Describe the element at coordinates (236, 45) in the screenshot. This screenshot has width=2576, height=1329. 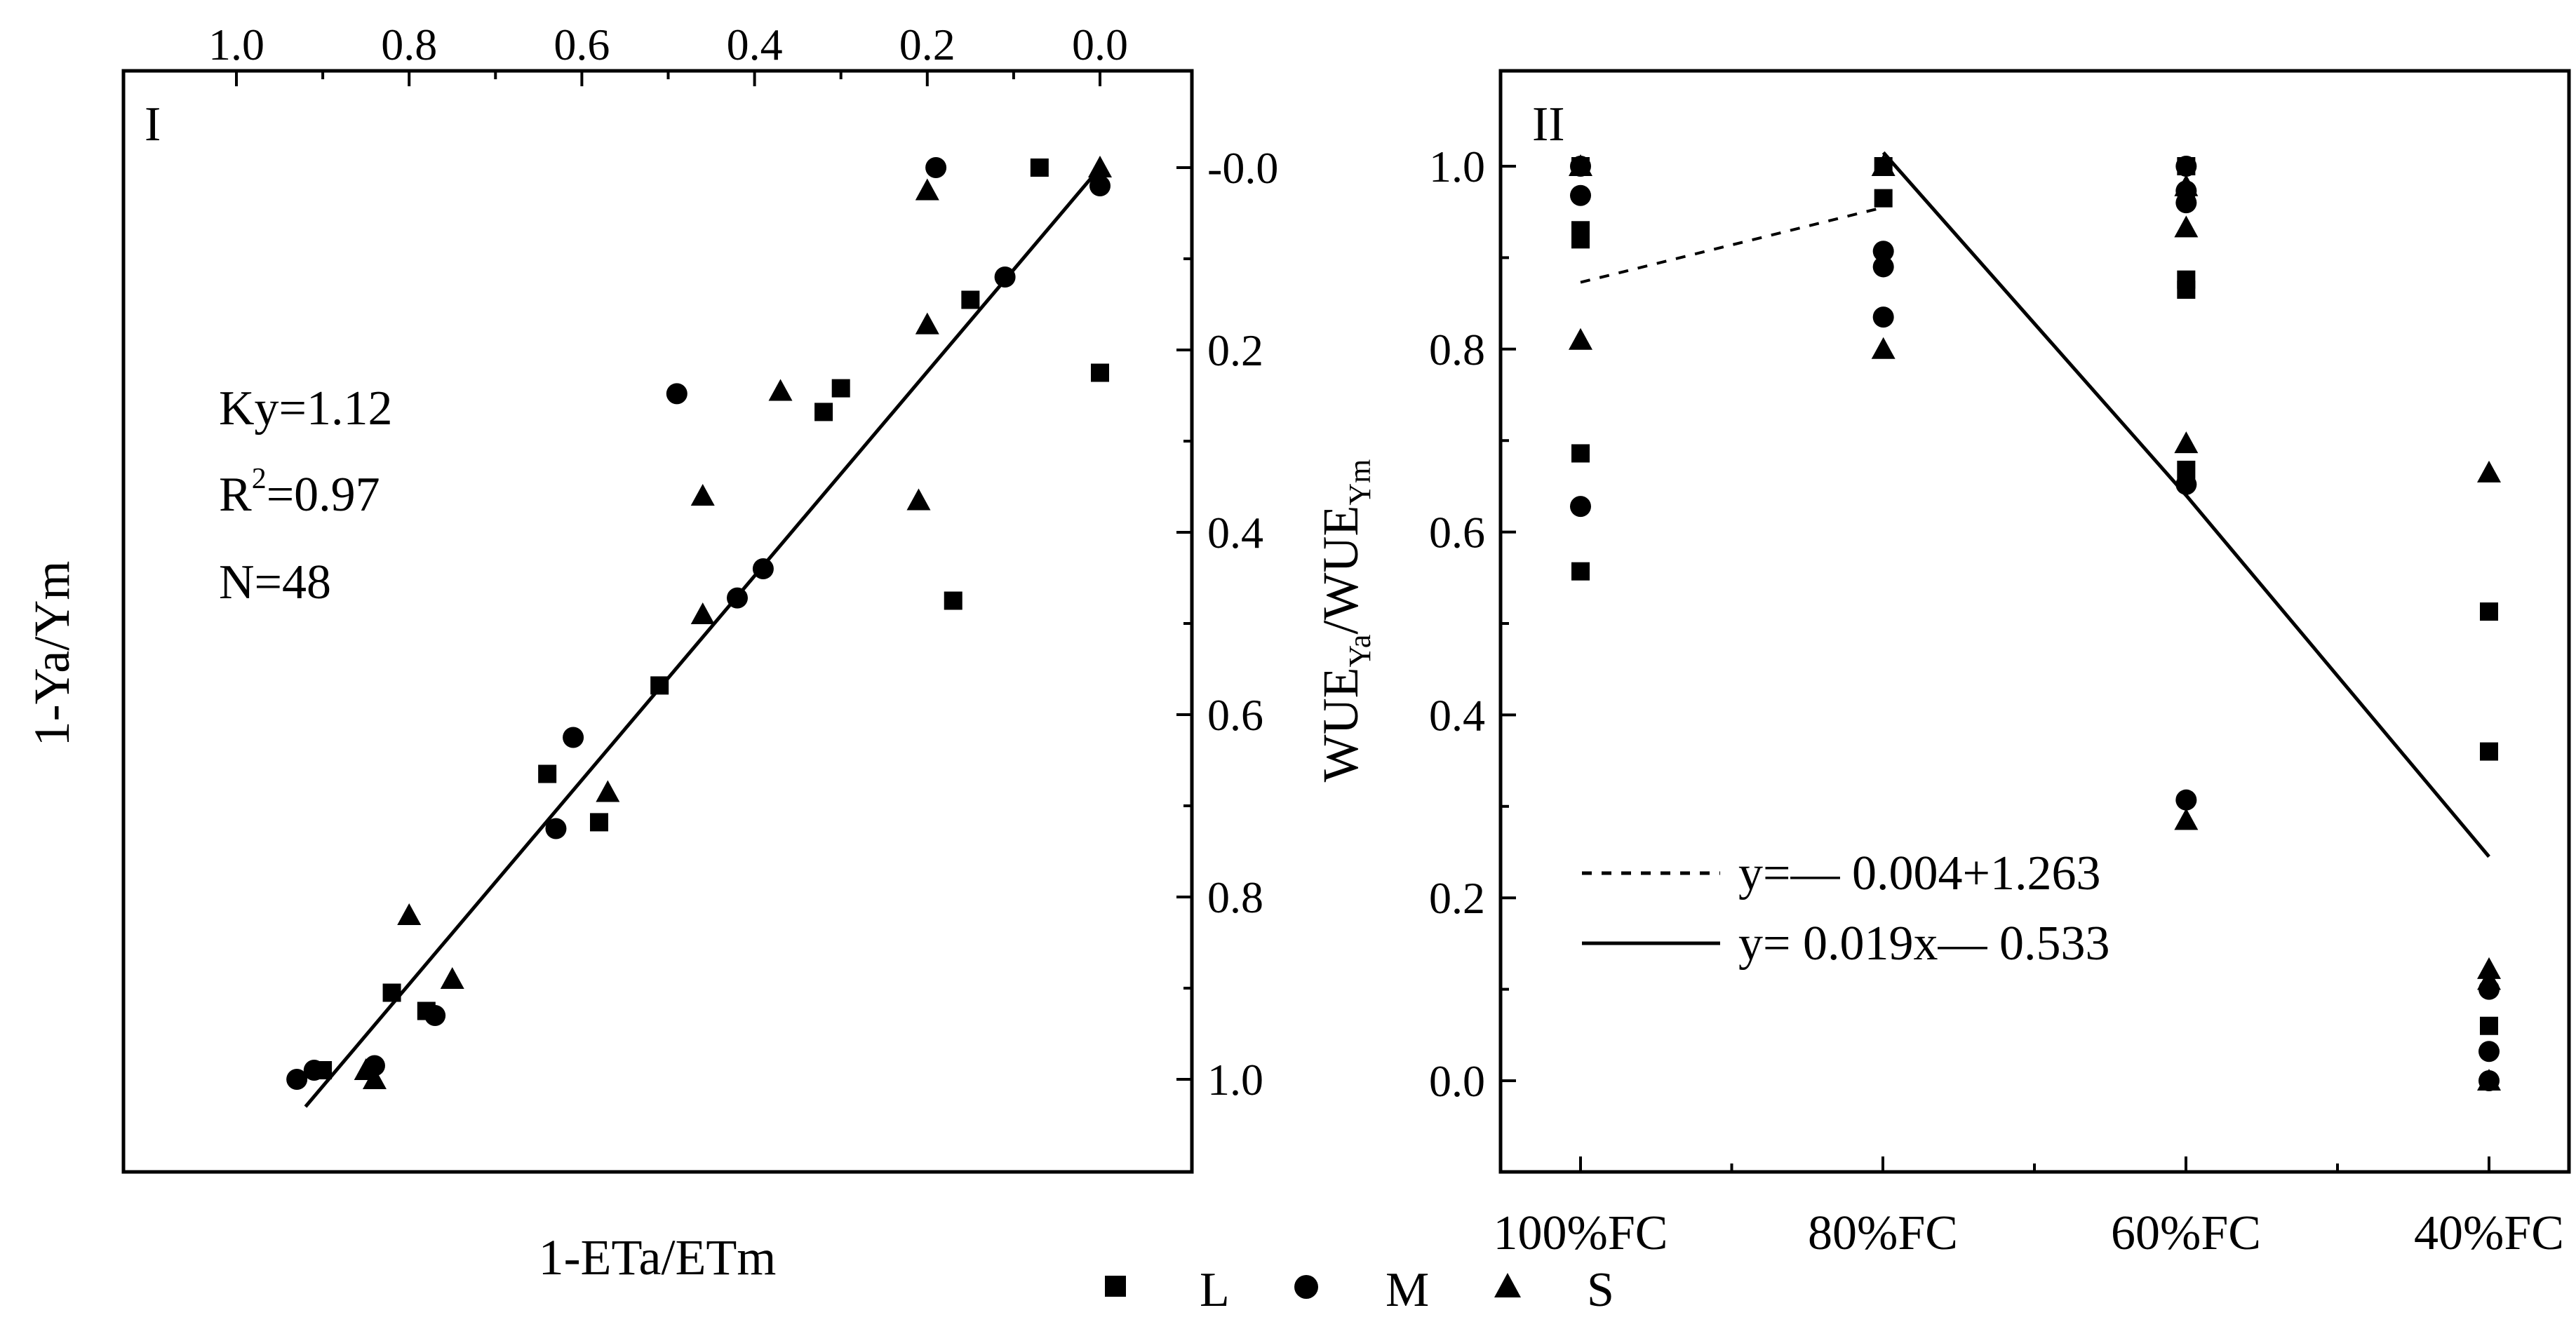
I see `x-tick-label: 1.0` at that location.